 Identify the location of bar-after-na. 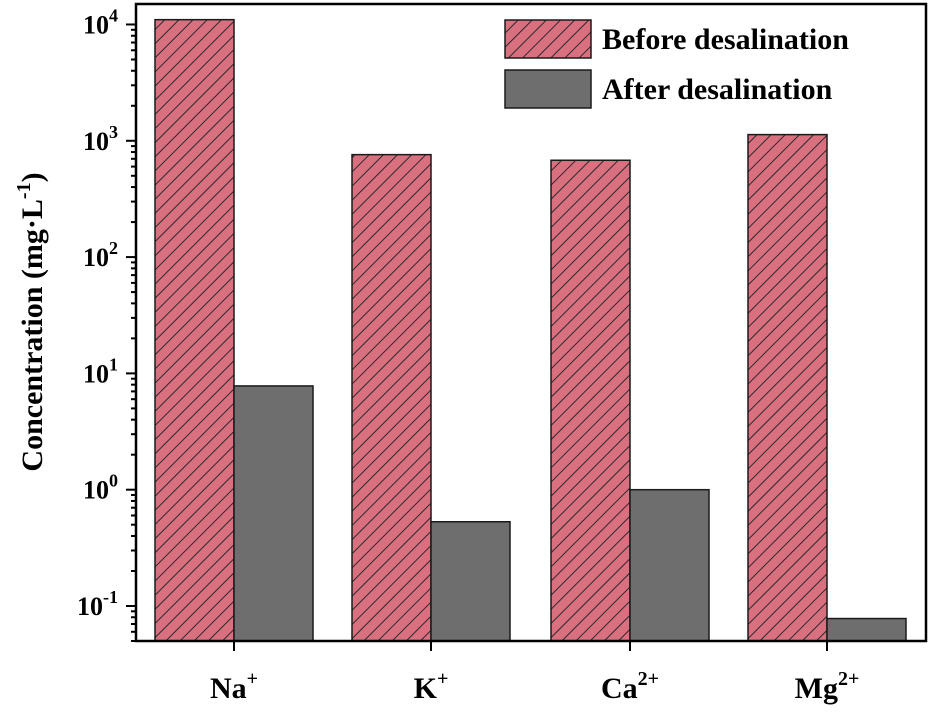
(273, 513).